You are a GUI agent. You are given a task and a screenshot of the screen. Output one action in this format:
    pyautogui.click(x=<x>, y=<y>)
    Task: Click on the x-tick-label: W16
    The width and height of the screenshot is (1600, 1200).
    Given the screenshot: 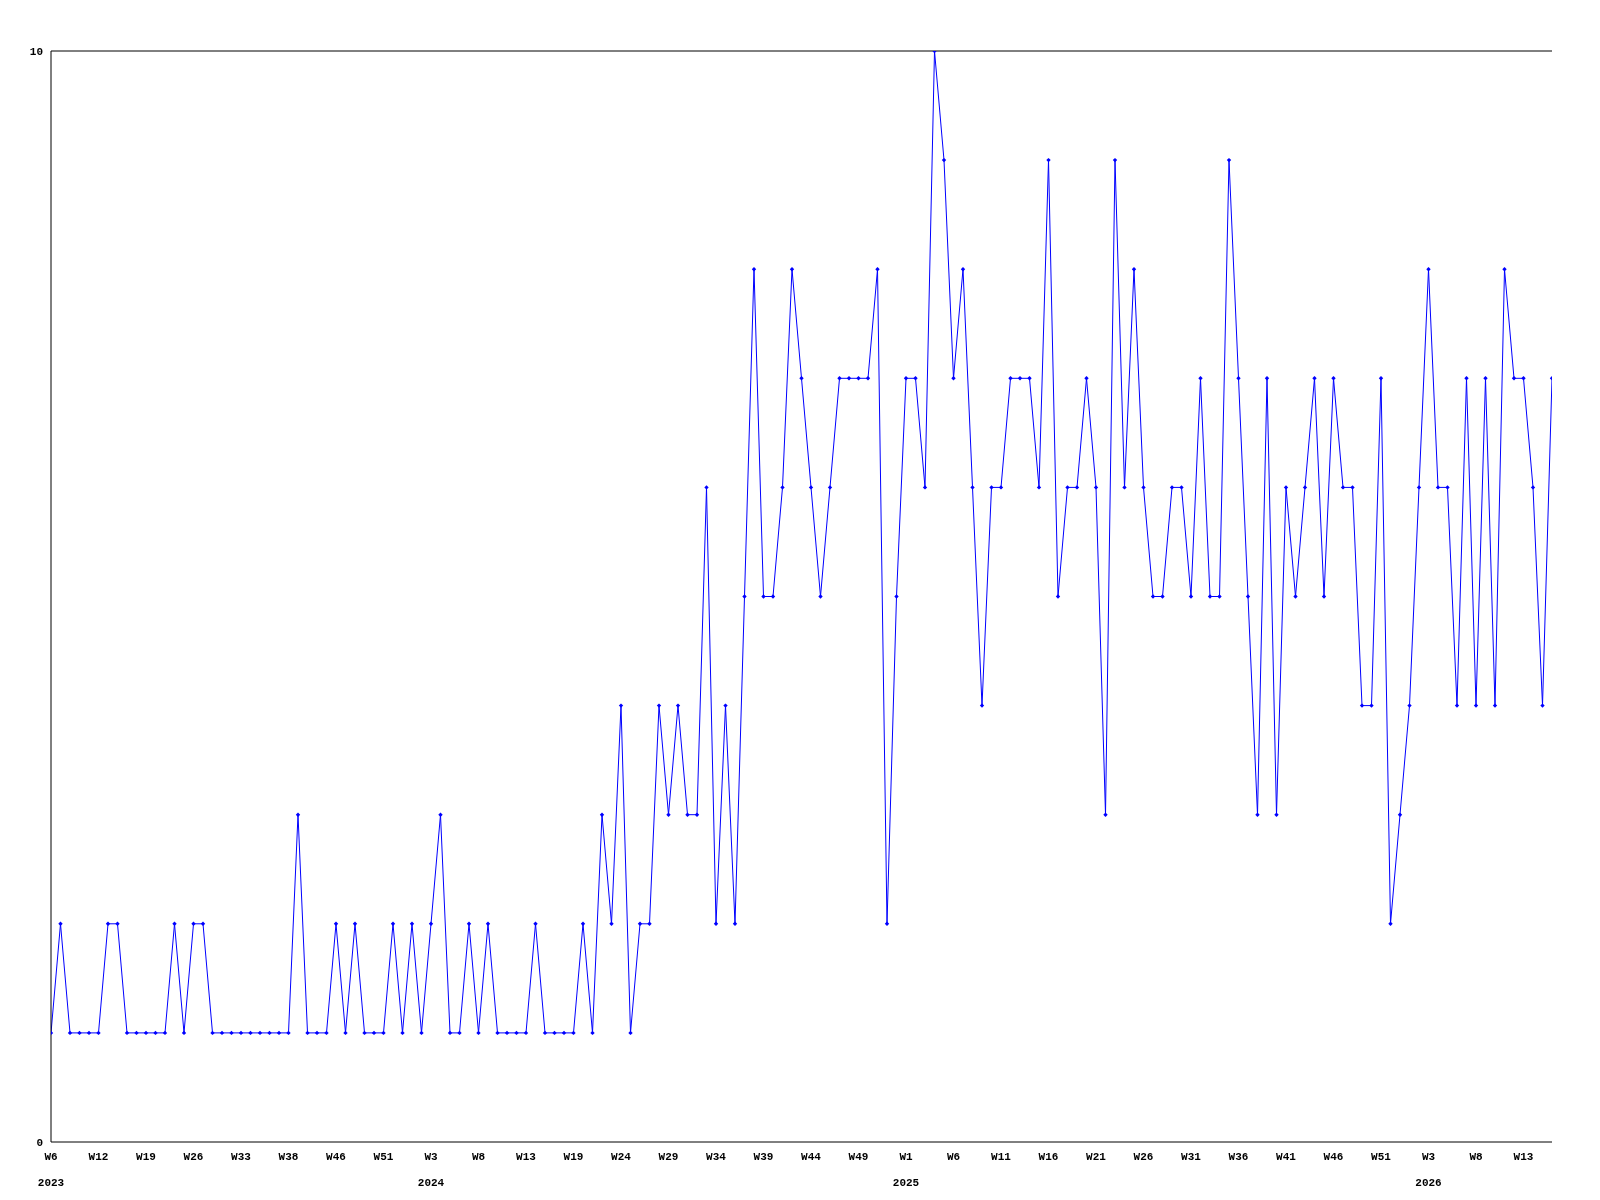 What is the action you would take?
    pyautogui.click(x=1048, y=1157)
    